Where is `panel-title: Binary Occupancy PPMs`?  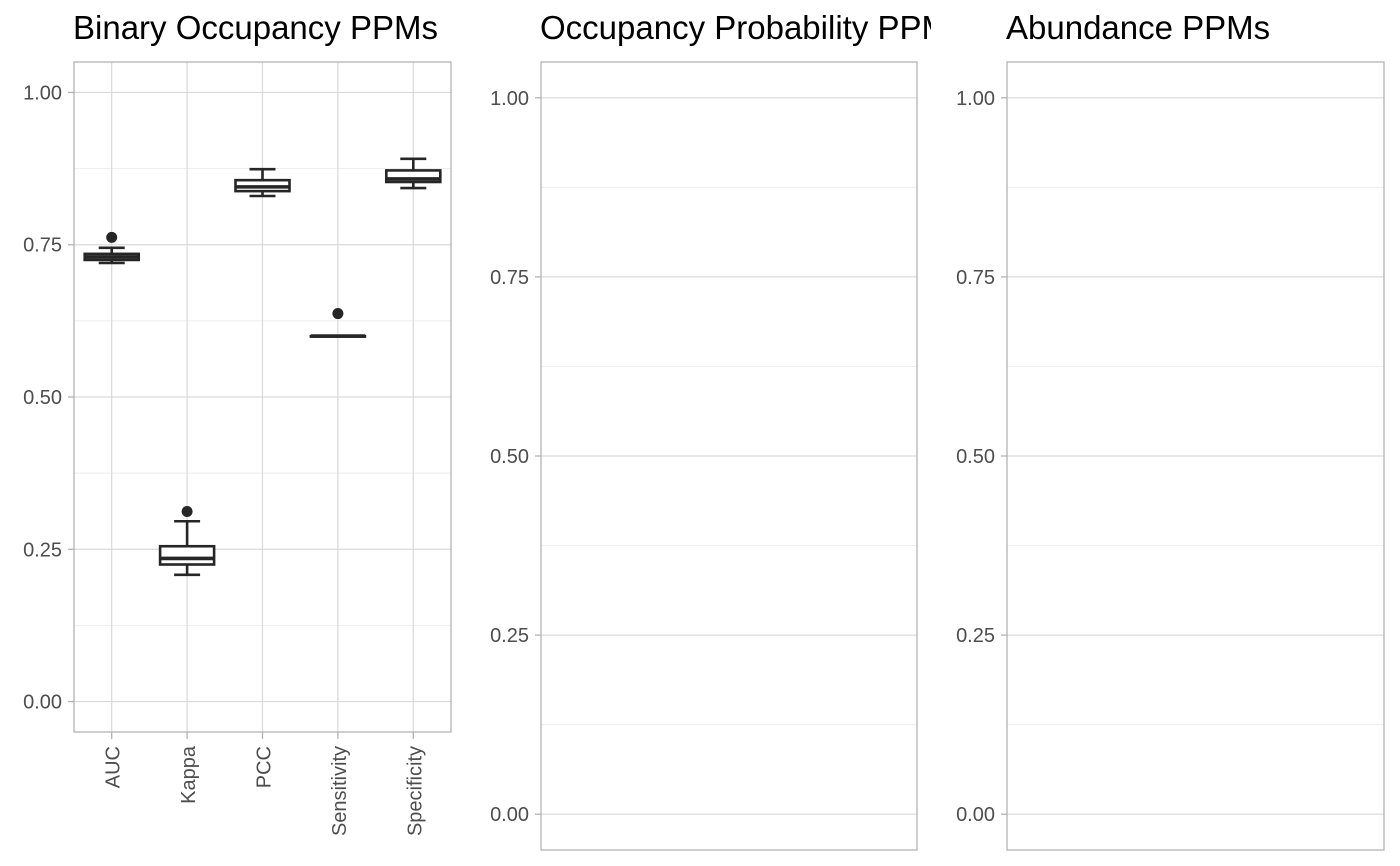
panel-title: Binary Occupancy PPMs is located at coordinates (255, 27).